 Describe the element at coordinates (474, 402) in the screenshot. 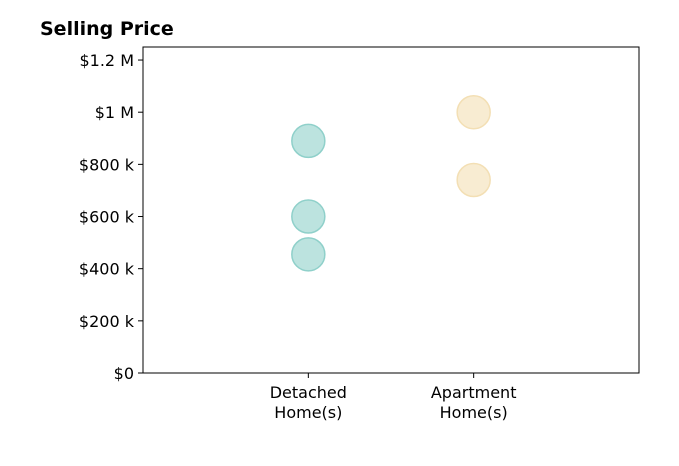

I see `x-tick-label: Apartment Home(s)` at that location.